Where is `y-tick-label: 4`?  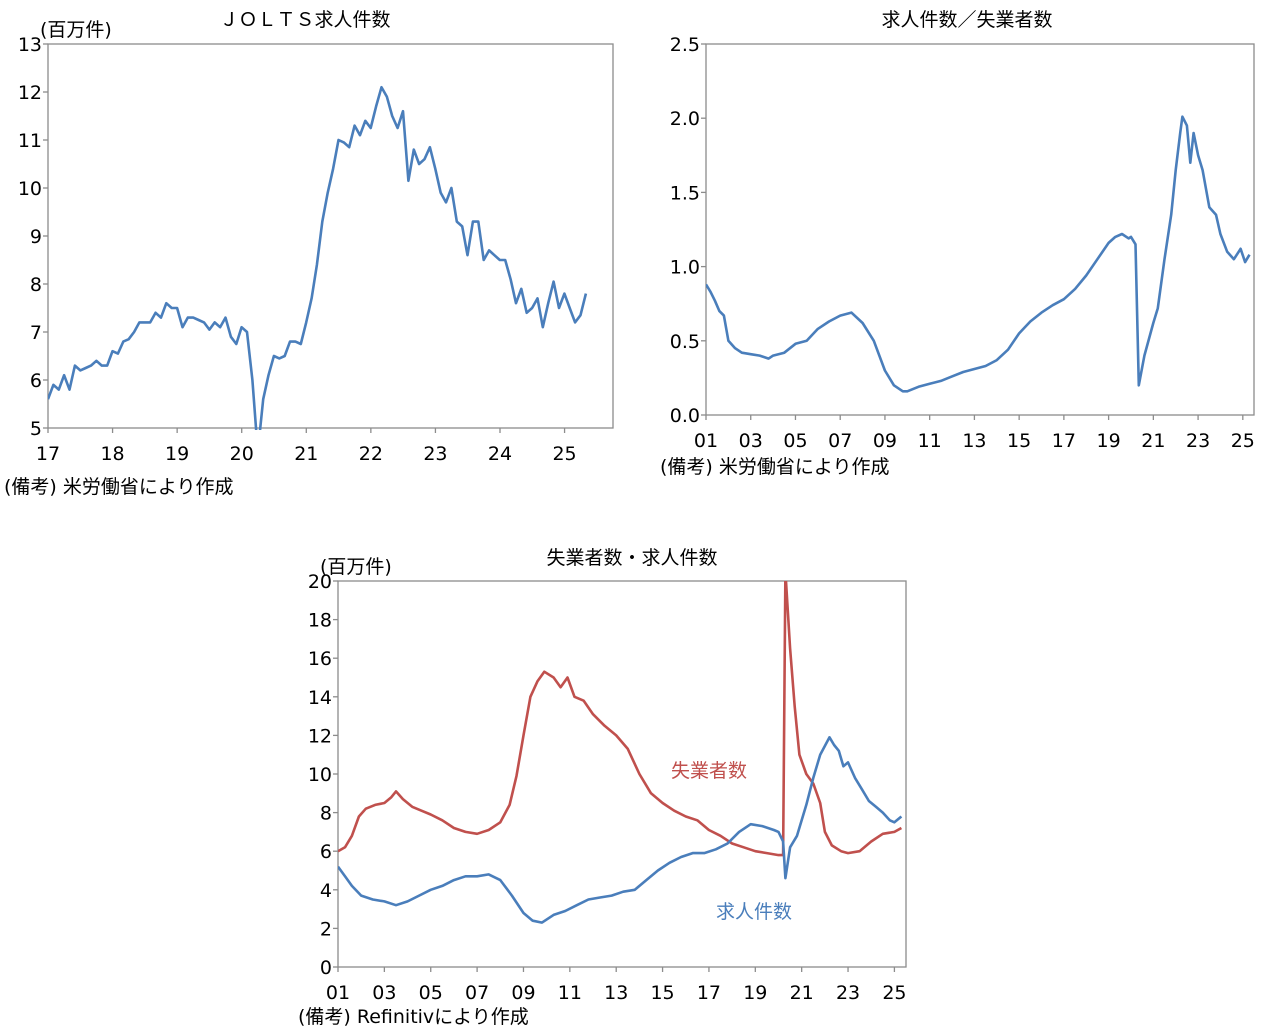
y-tick-label: 4 is located at coordinates (326, 891).